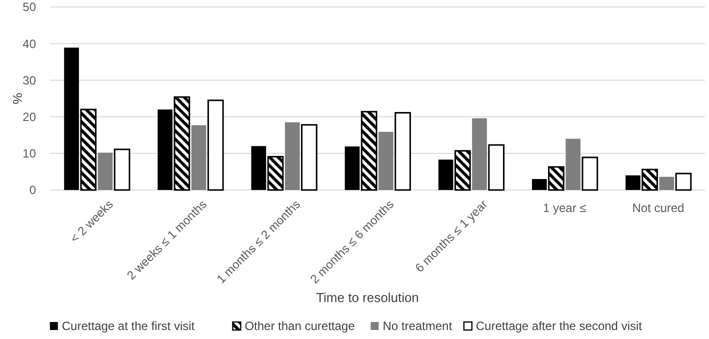 Image resolution: width=709 pixels, height=339 pixels. Describe the element at coordinates (417, 326) in the screenshot. I see `legend-label: No treatment` at that location.